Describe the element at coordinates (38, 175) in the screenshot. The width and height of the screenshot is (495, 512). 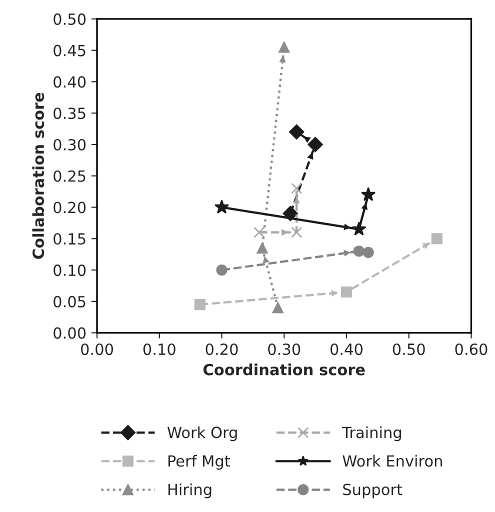
I see `y-axis-title: Collaboration score` at that location.